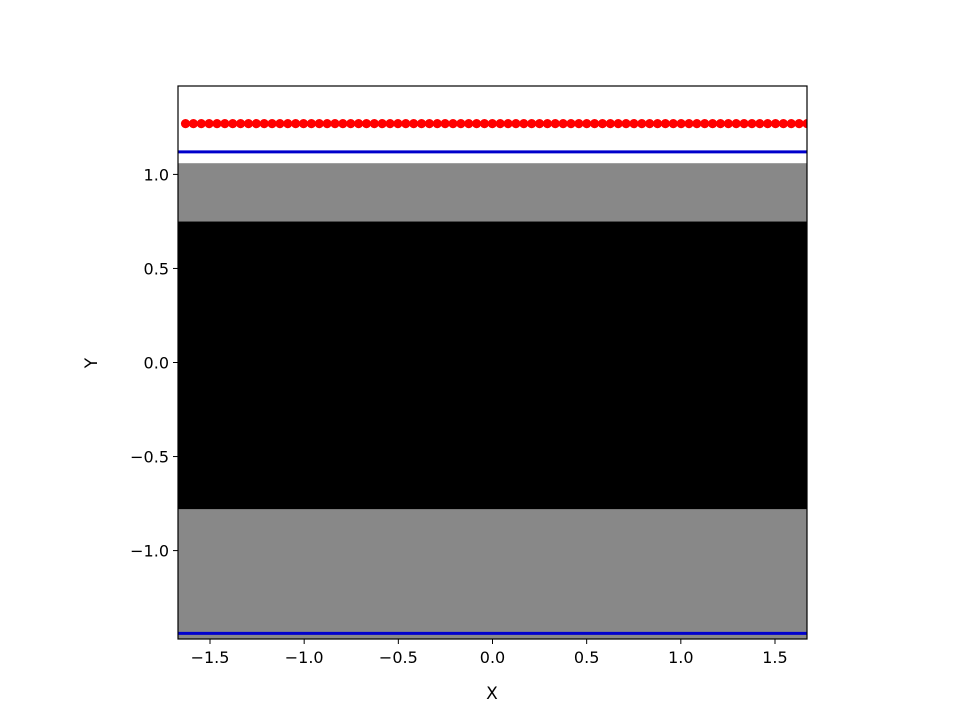 The image size is (960, 720). I want to click on x-tick-label: 0.0, so click(492, 657).